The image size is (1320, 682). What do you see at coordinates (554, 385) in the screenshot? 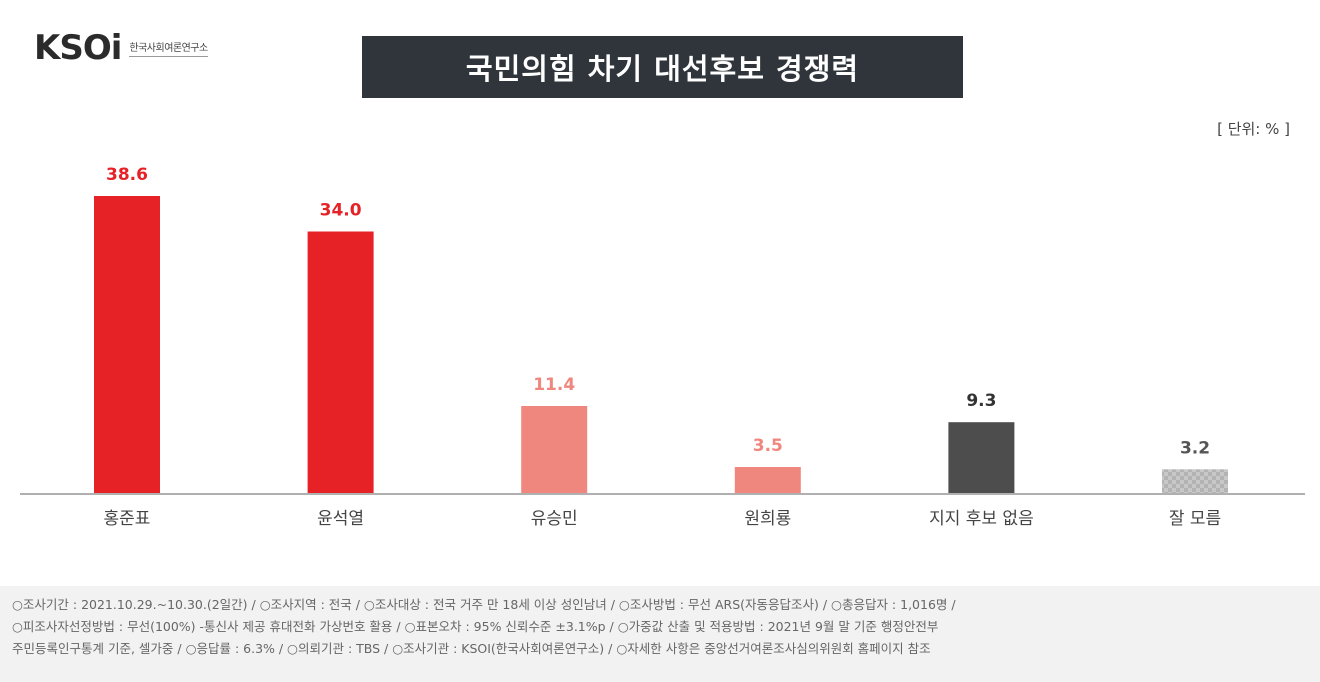
I see `bar-value-label-3: 11.4` at bounding box center [554, 385].